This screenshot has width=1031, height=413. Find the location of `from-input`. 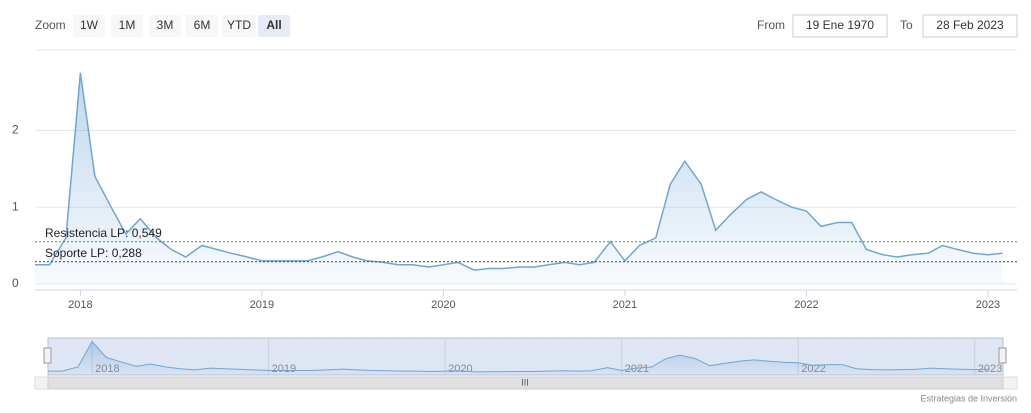

from-input is located at coordinates (840, 26).